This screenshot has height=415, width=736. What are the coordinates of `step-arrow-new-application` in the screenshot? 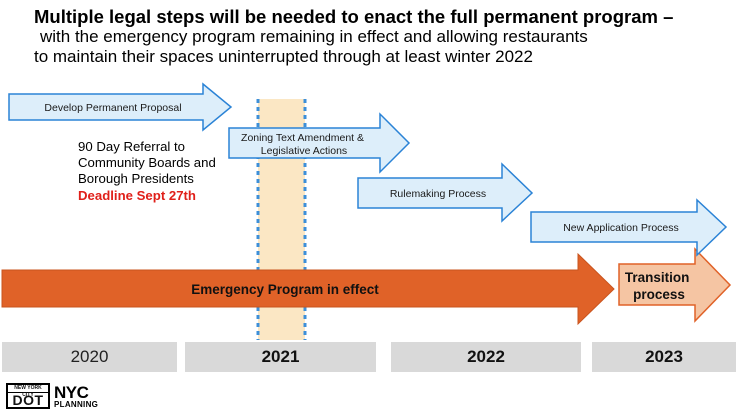 It's located at (629, 227).